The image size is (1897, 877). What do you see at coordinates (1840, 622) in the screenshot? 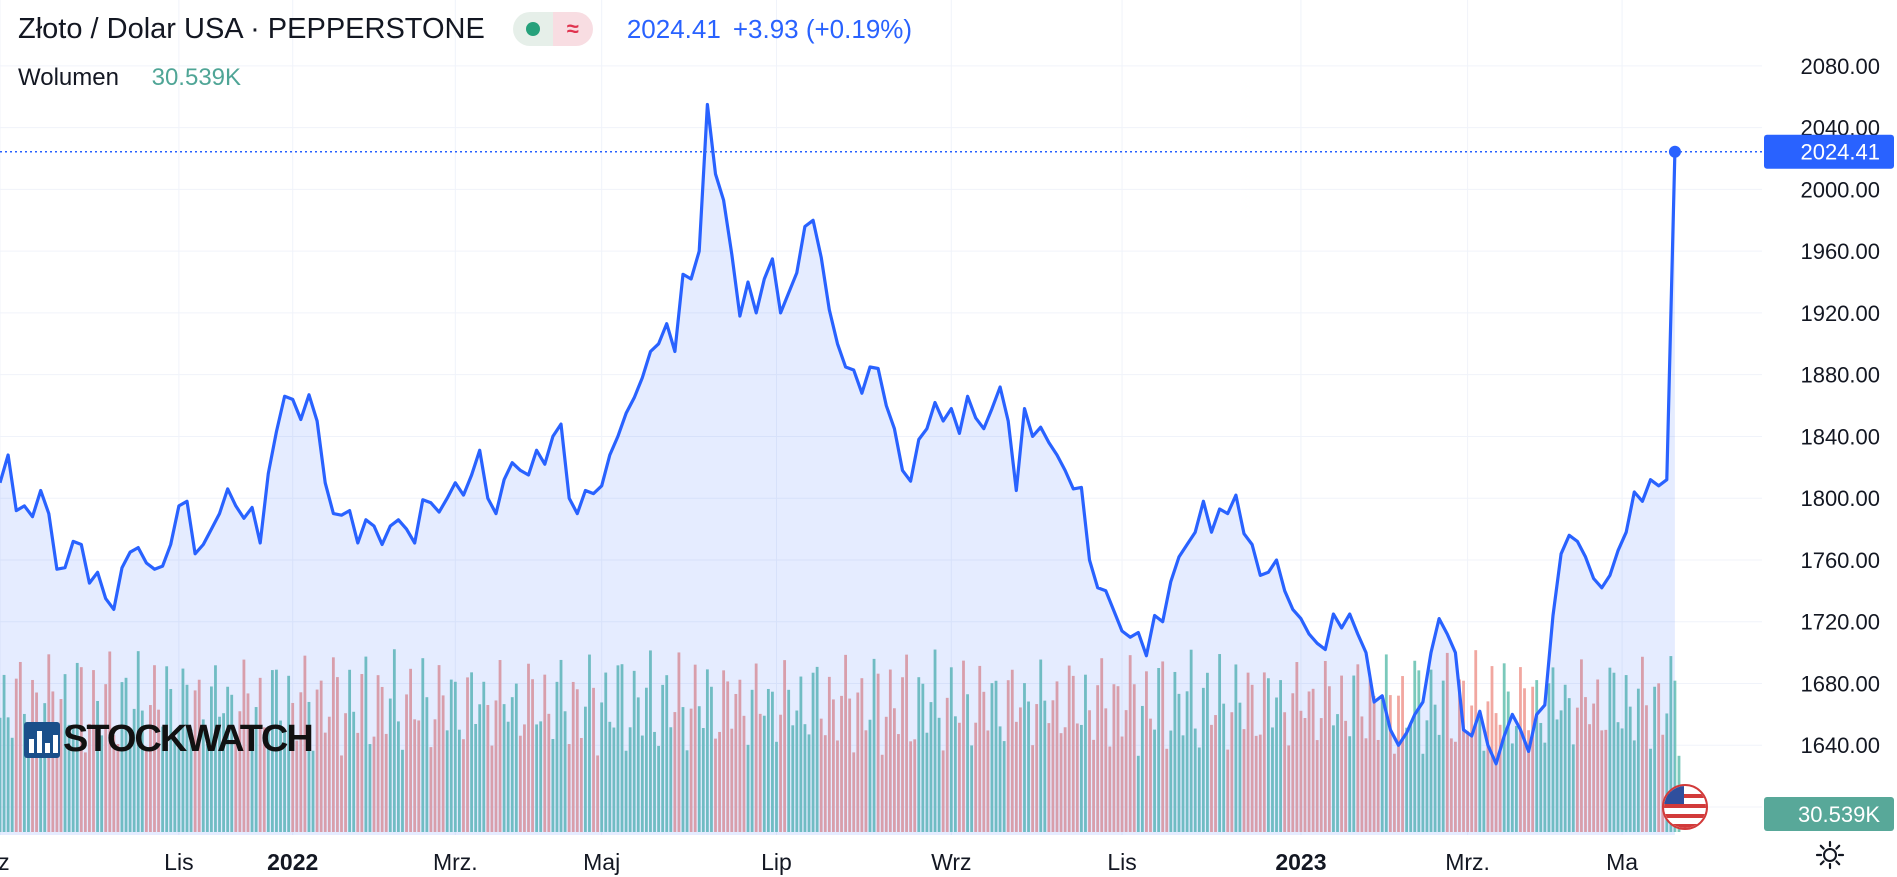
I see `y-tick-label: 1720.00` at bounding box center [1840, 622].